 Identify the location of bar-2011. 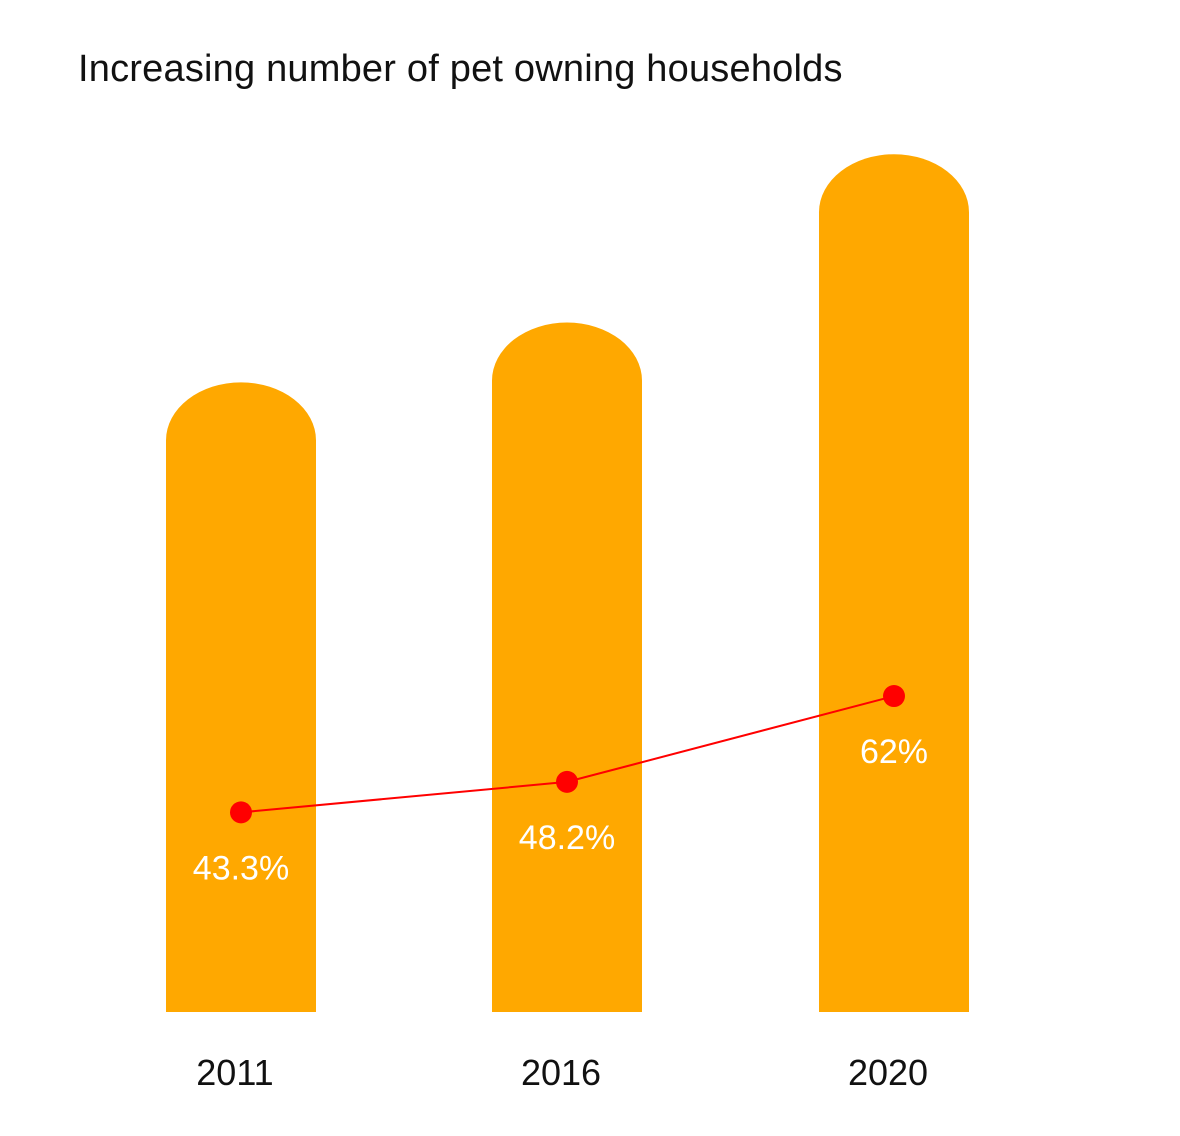
(241, 697).